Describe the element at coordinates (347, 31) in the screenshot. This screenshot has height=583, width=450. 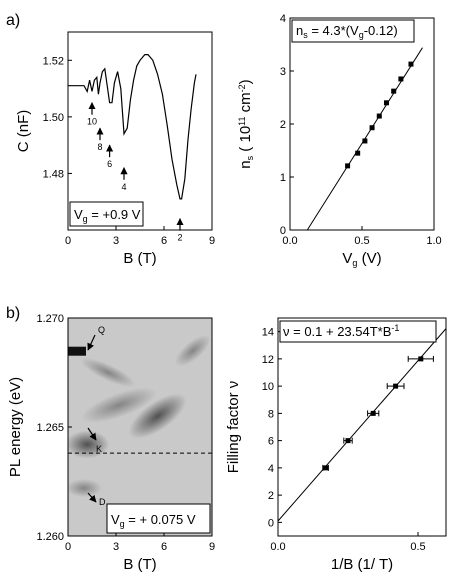
I see `fit-equation: ns = 4.3*(Vg-0.12)` at that location.